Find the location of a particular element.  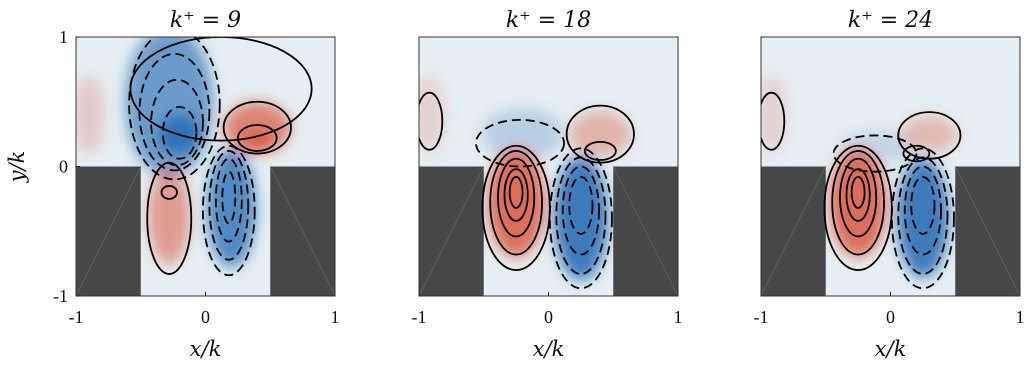

panel-title: k⁺ = 9 is located at coordinates (205, 20).